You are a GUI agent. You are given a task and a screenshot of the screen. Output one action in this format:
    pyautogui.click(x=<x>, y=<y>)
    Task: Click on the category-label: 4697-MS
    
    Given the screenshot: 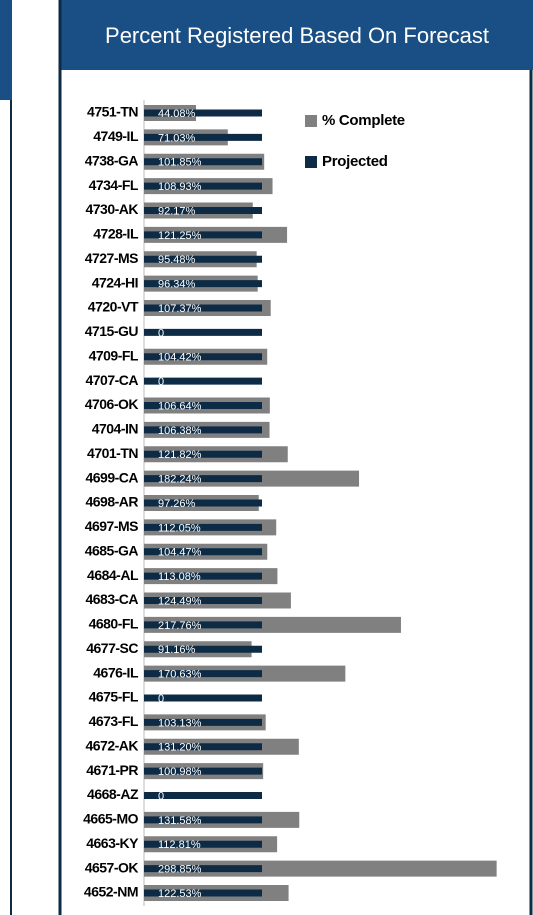 What is the action you would take?
    pyautogui.click(x=111, y=526)
    